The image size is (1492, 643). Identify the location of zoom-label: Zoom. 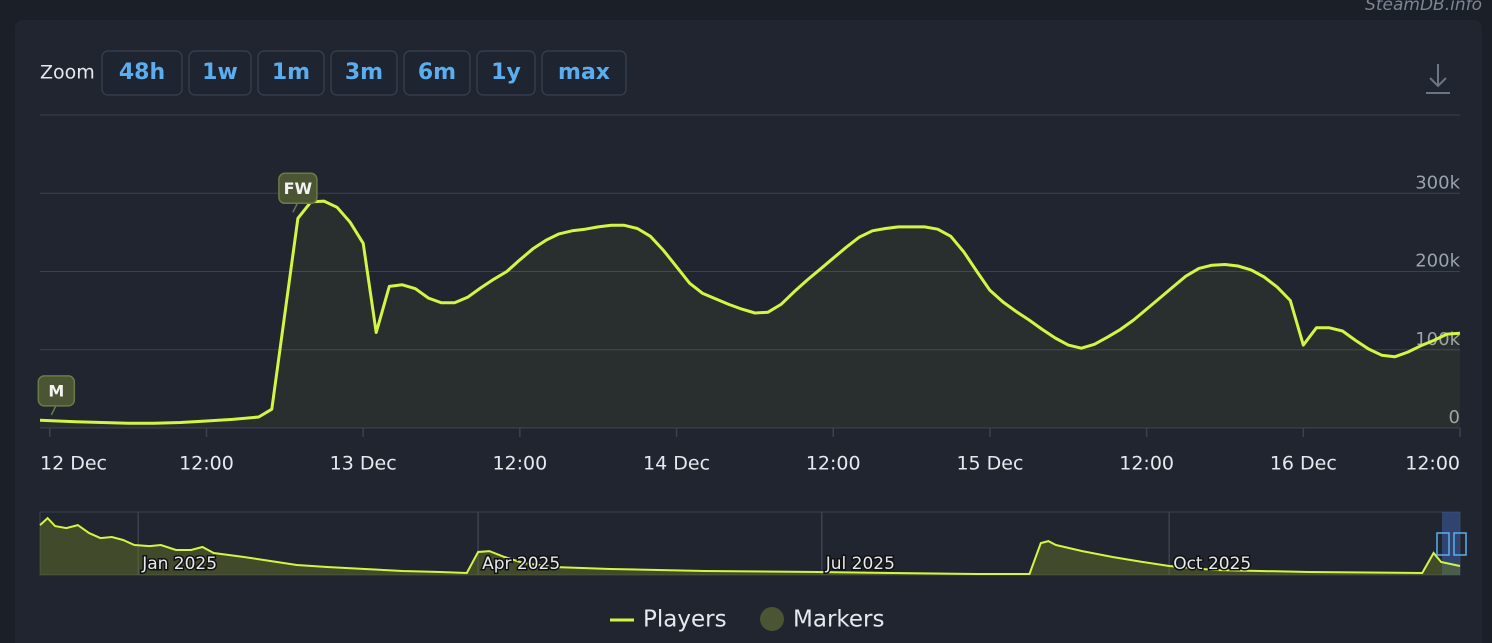
(67, 73).